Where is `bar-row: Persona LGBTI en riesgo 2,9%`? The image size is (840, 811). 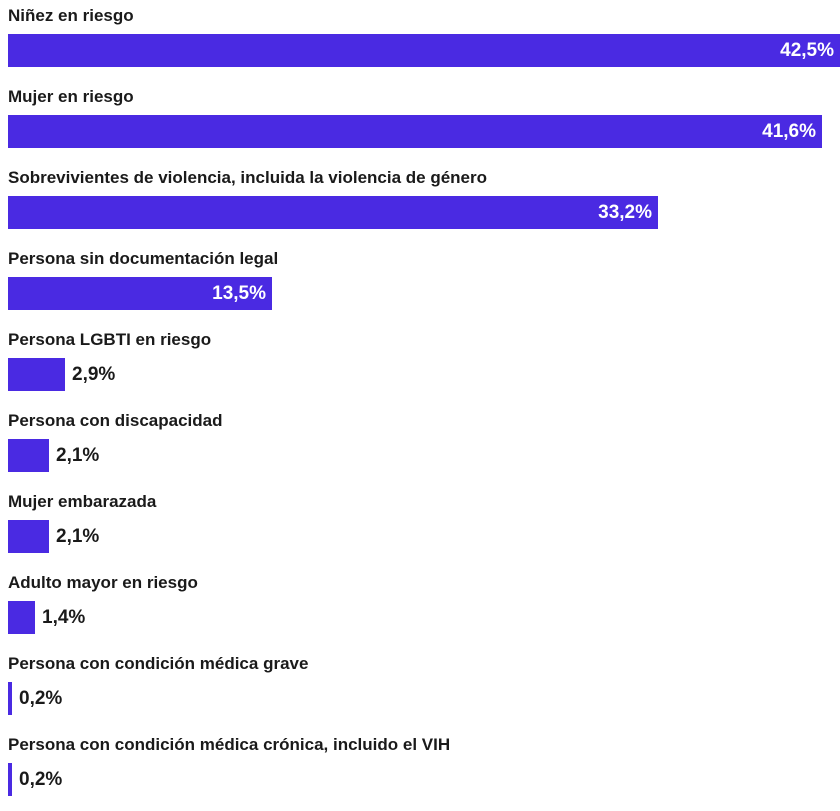
bar-row: Persona LGBTI en riesgo 2,9% is located at coordinates (420, 366).